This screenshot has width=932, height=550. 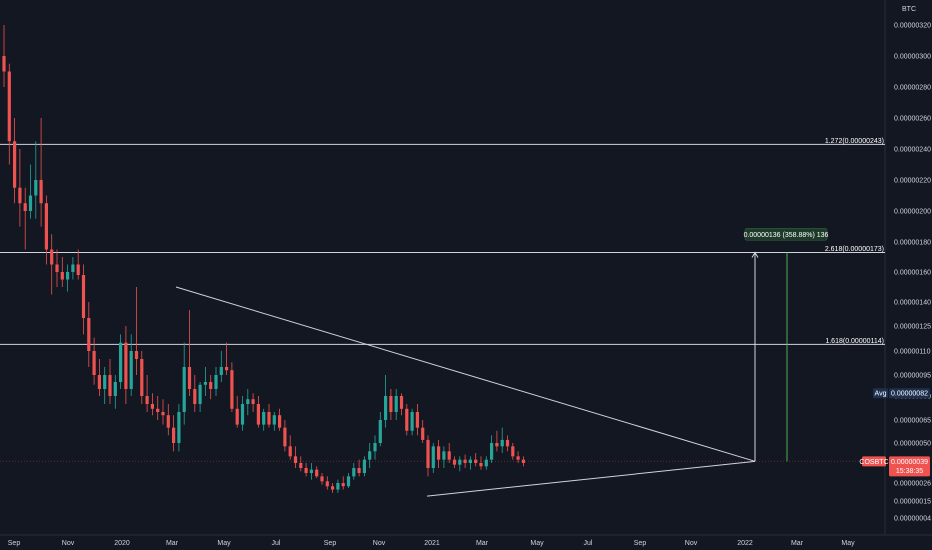 What do you see at coordinates (912, 243) in the screenshot?
I see `y-tick-label: 0.00000180` at bounding box center [912, 243].